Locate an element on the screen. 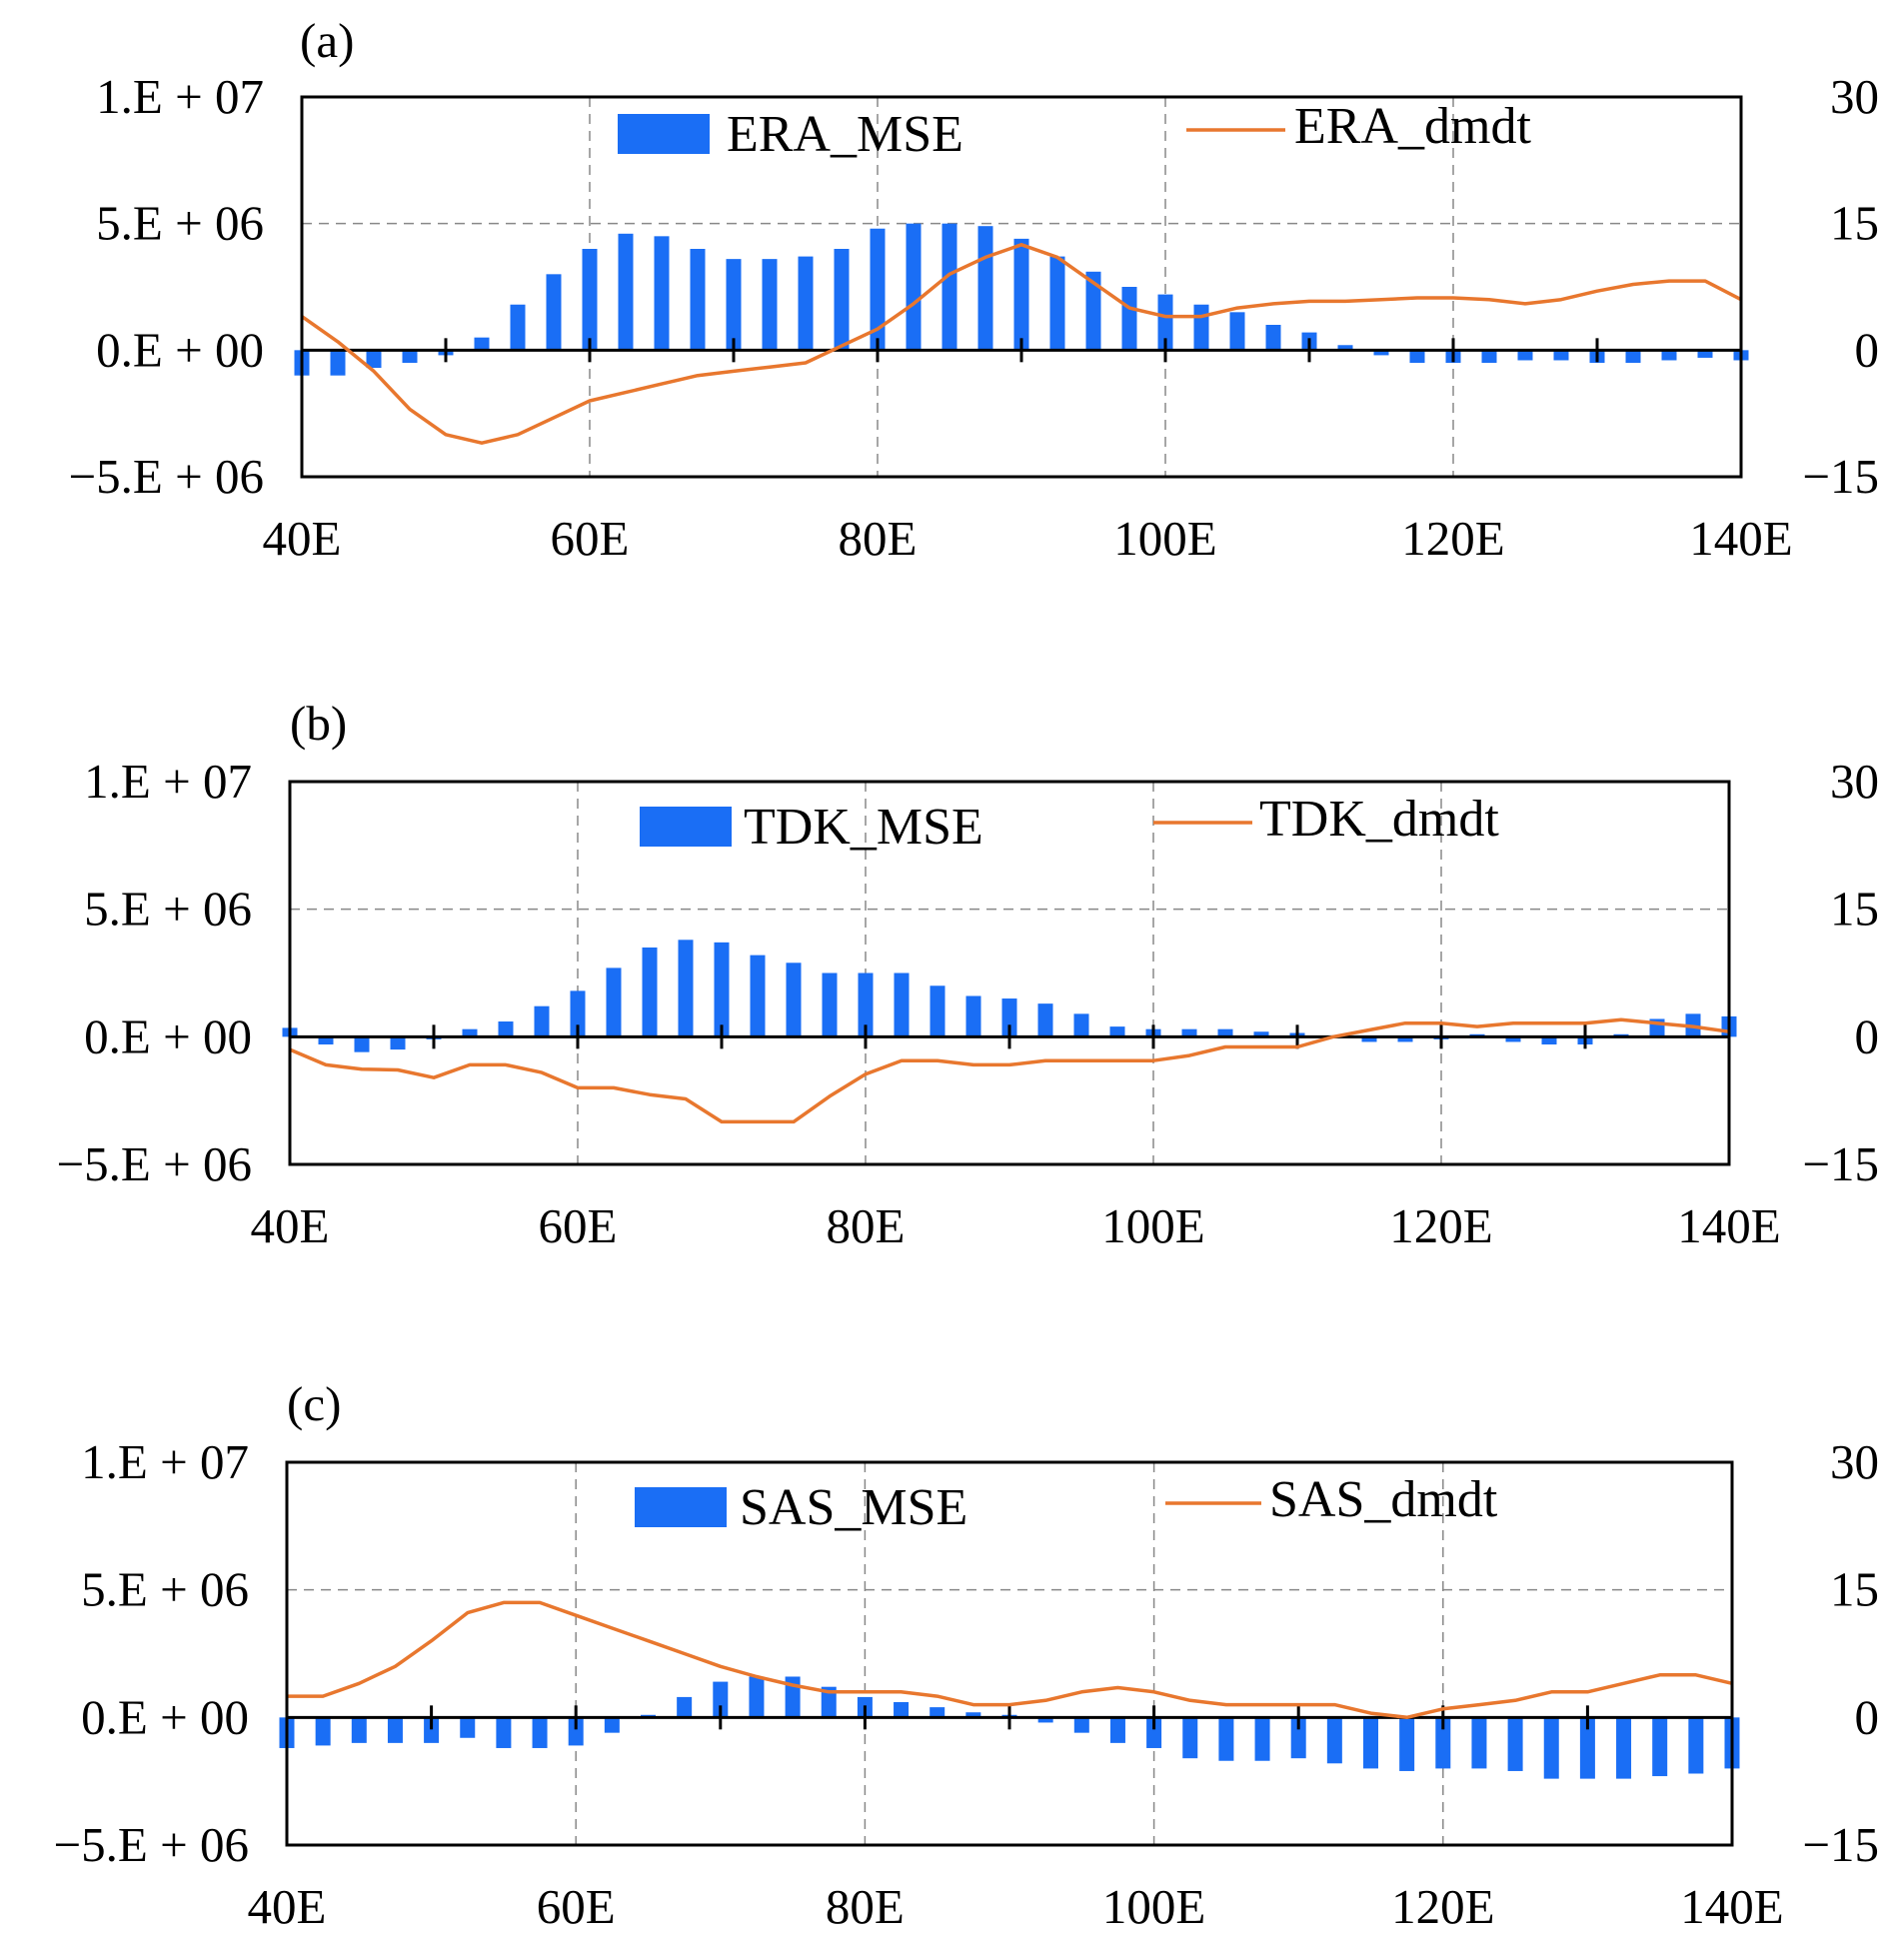  x-tick-label: 40E is located at coordinates (287, 1907).